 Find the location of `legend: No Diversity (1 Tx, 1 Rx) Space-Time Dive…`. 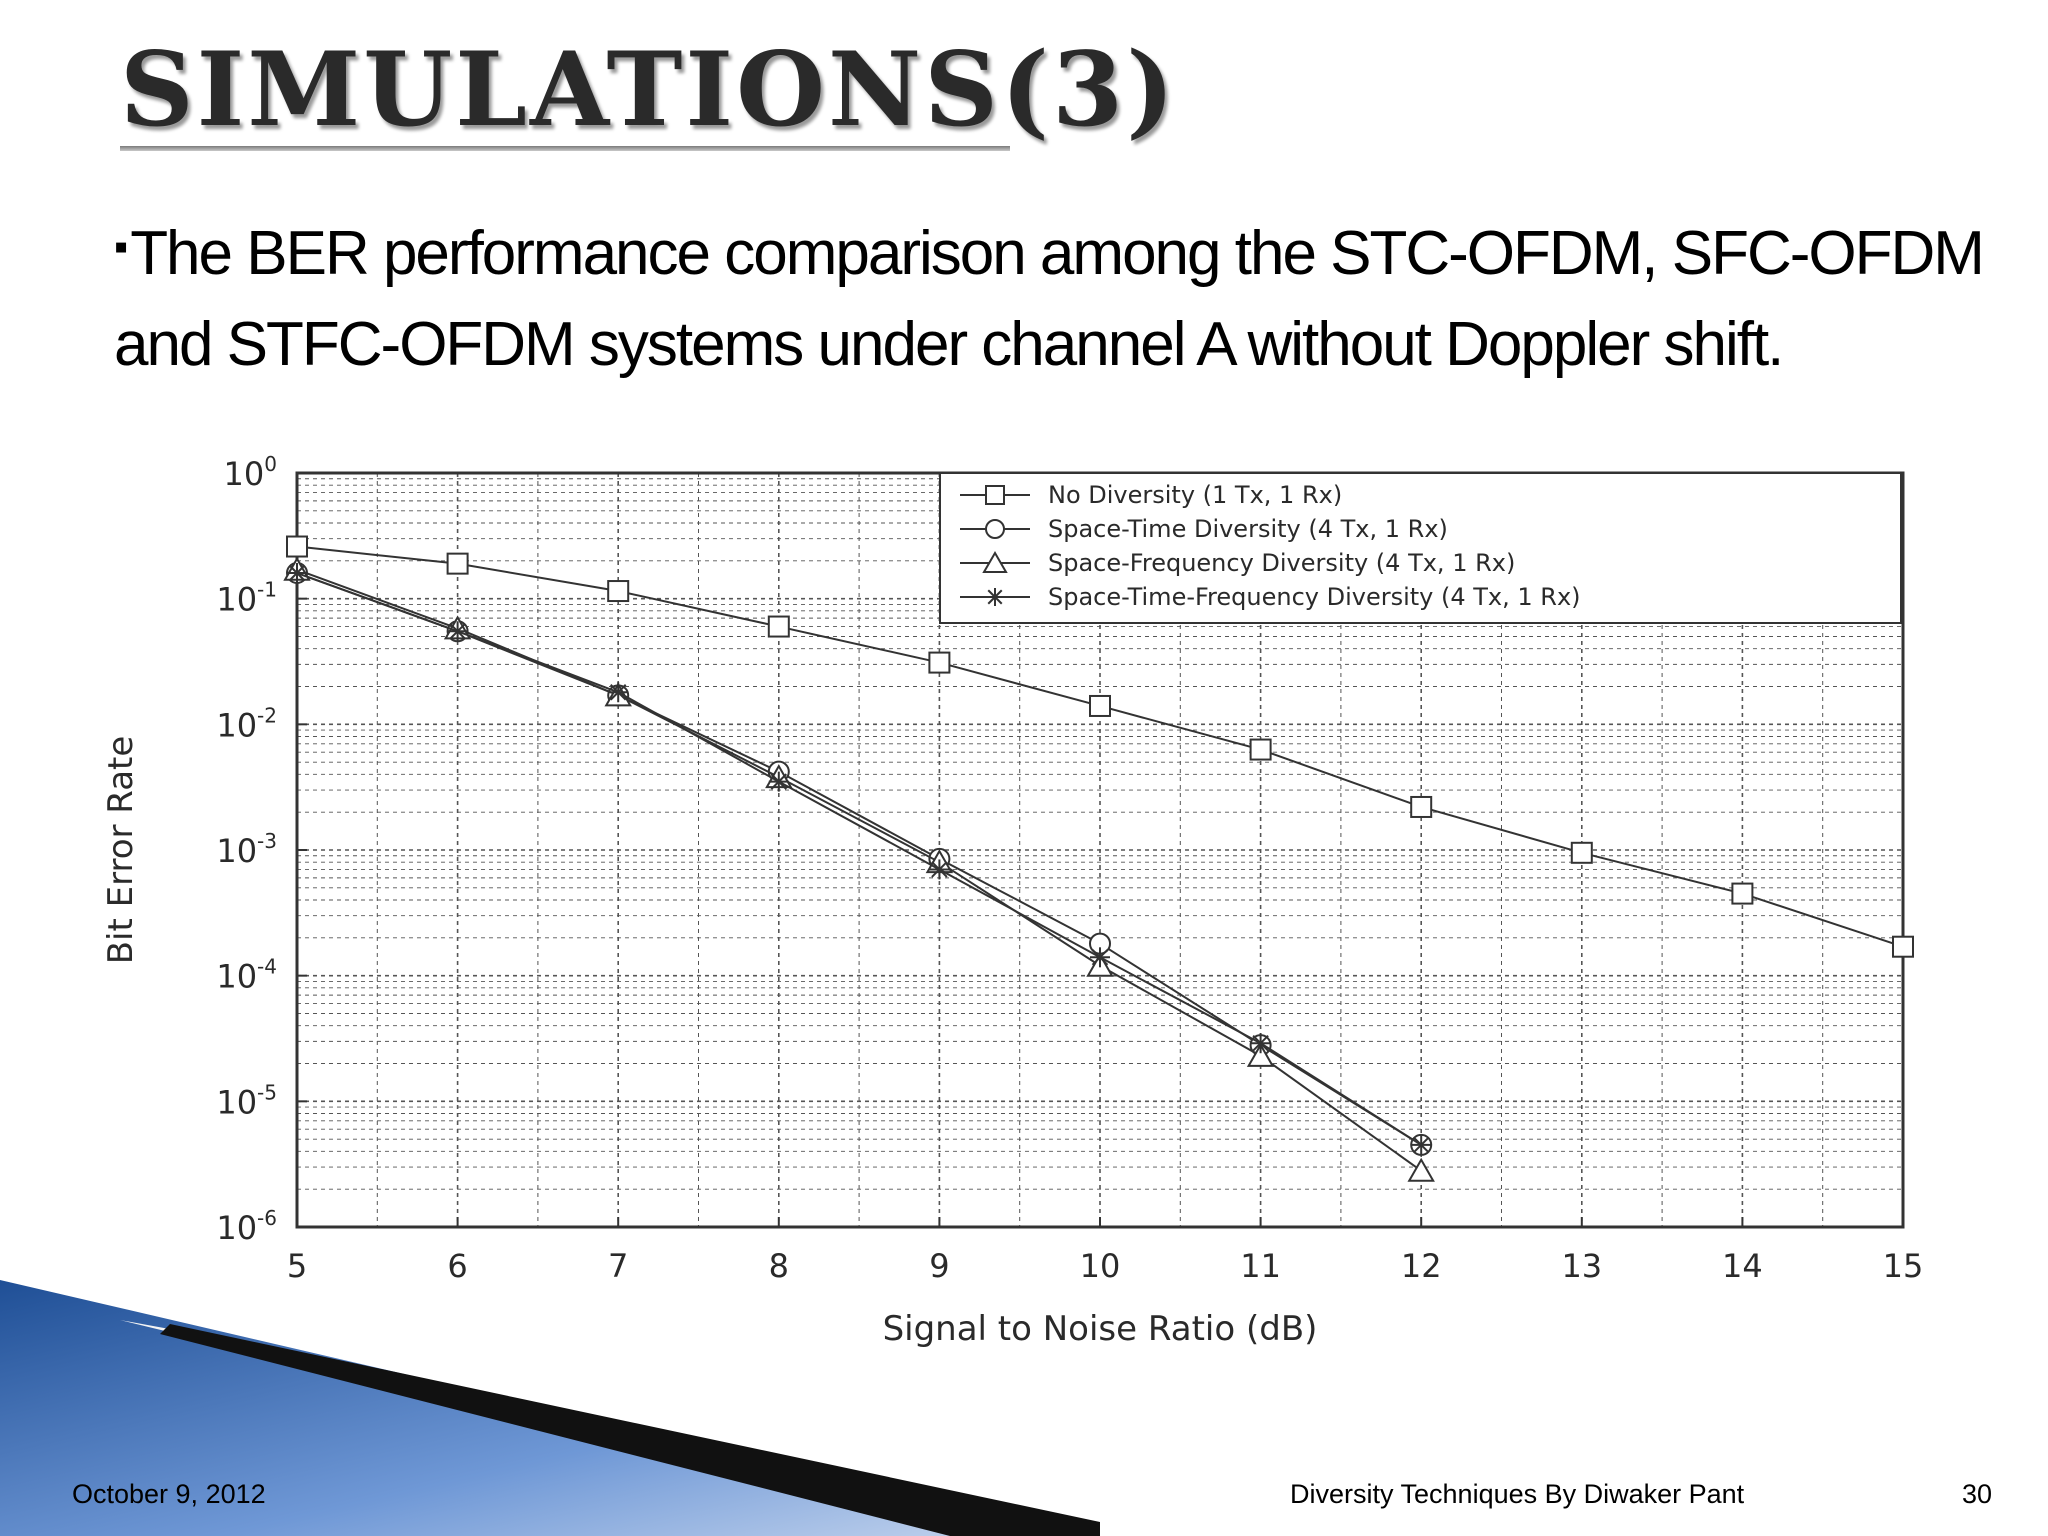

legend: No Diversity (1 Tx, 1 Rx) Space-Time Dive… is located at coordinates (1420, 548).